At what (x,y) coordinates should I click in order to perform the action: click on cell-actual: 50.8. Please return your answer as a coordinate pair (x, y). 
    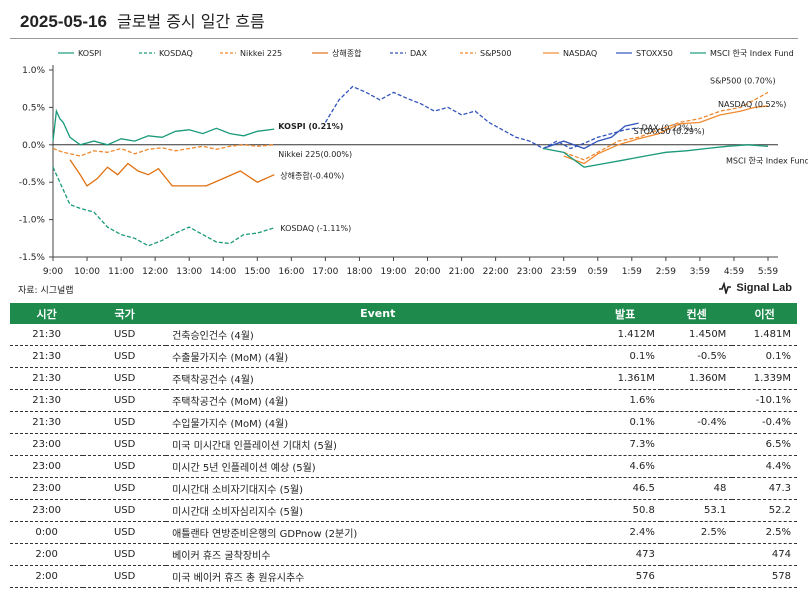
    Looking at the image, I should click on (625, 510).